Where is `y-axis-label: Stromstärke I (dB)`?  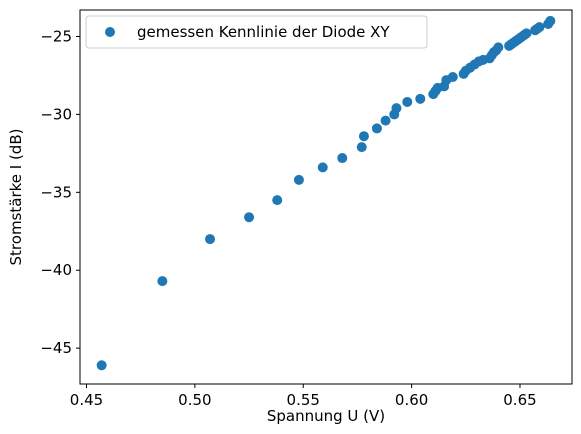
y-axis-label: Stromstärke I (dB) is located at coordinates (16, 197).